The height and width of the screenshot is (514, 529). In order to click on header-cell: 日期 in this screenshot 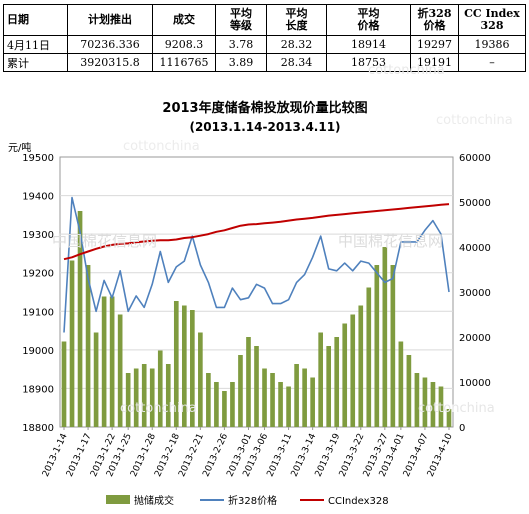, I will do `click(35, 20)`.